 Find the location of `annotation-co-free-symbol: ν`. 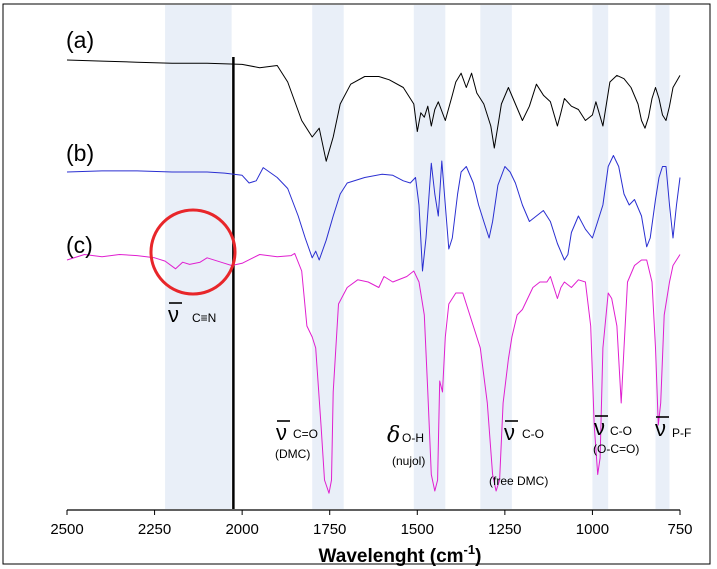

annotation-co-free-symbol: ν is located at coordinates (509, 432).